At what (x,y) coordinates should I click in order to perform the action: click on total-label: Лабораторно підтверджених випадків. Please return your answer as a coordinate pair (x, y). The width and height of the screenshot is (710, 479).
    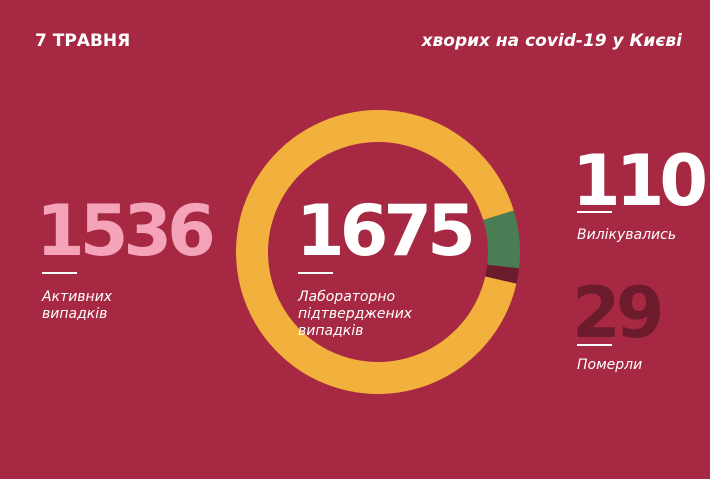
    Looking at the image, I should click on (355, 314).